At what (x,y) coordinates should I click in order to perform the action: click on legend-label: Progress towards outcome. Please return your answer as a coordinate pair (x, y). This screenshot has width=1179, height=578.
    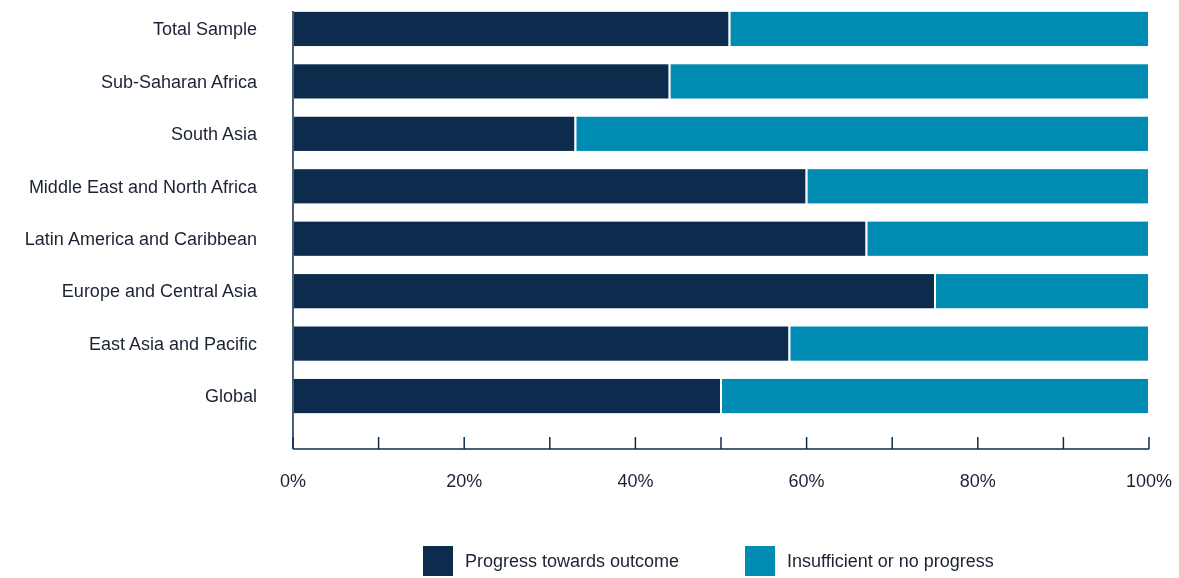
    Looking at the image, I should click on (572, 561).